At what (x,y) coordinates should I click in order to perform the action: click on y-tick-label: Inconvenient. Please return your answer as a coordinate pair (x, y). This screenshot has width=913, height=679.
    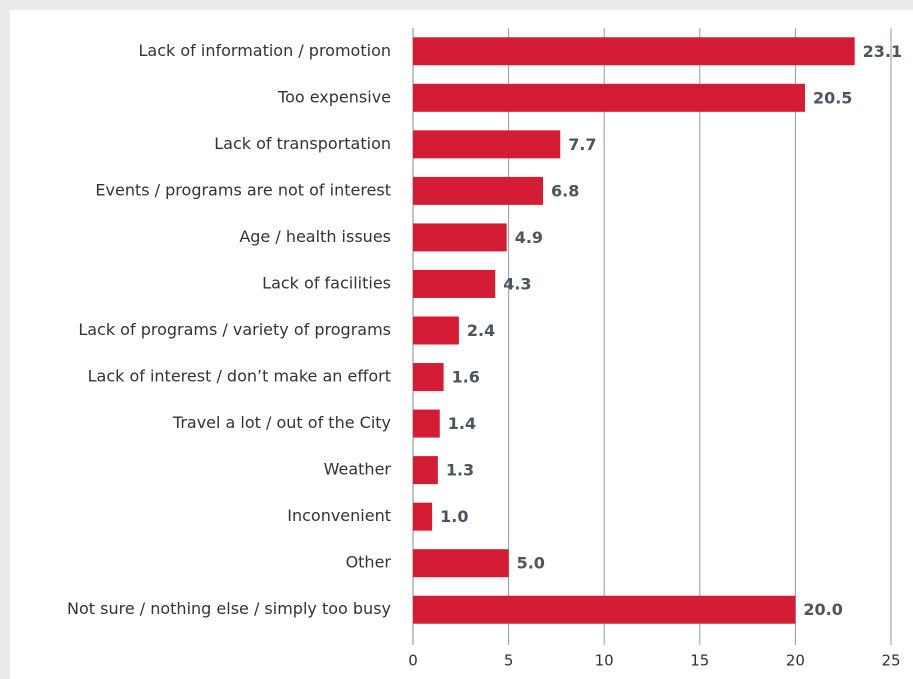
    Looking at the image, I should click on (339, 515).